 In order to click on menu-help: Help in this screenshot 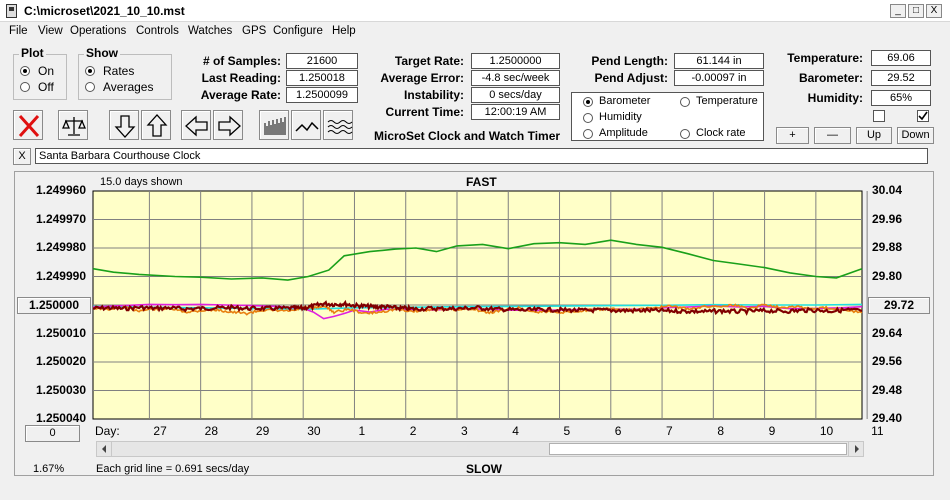, I will do `click(344, 31)`.